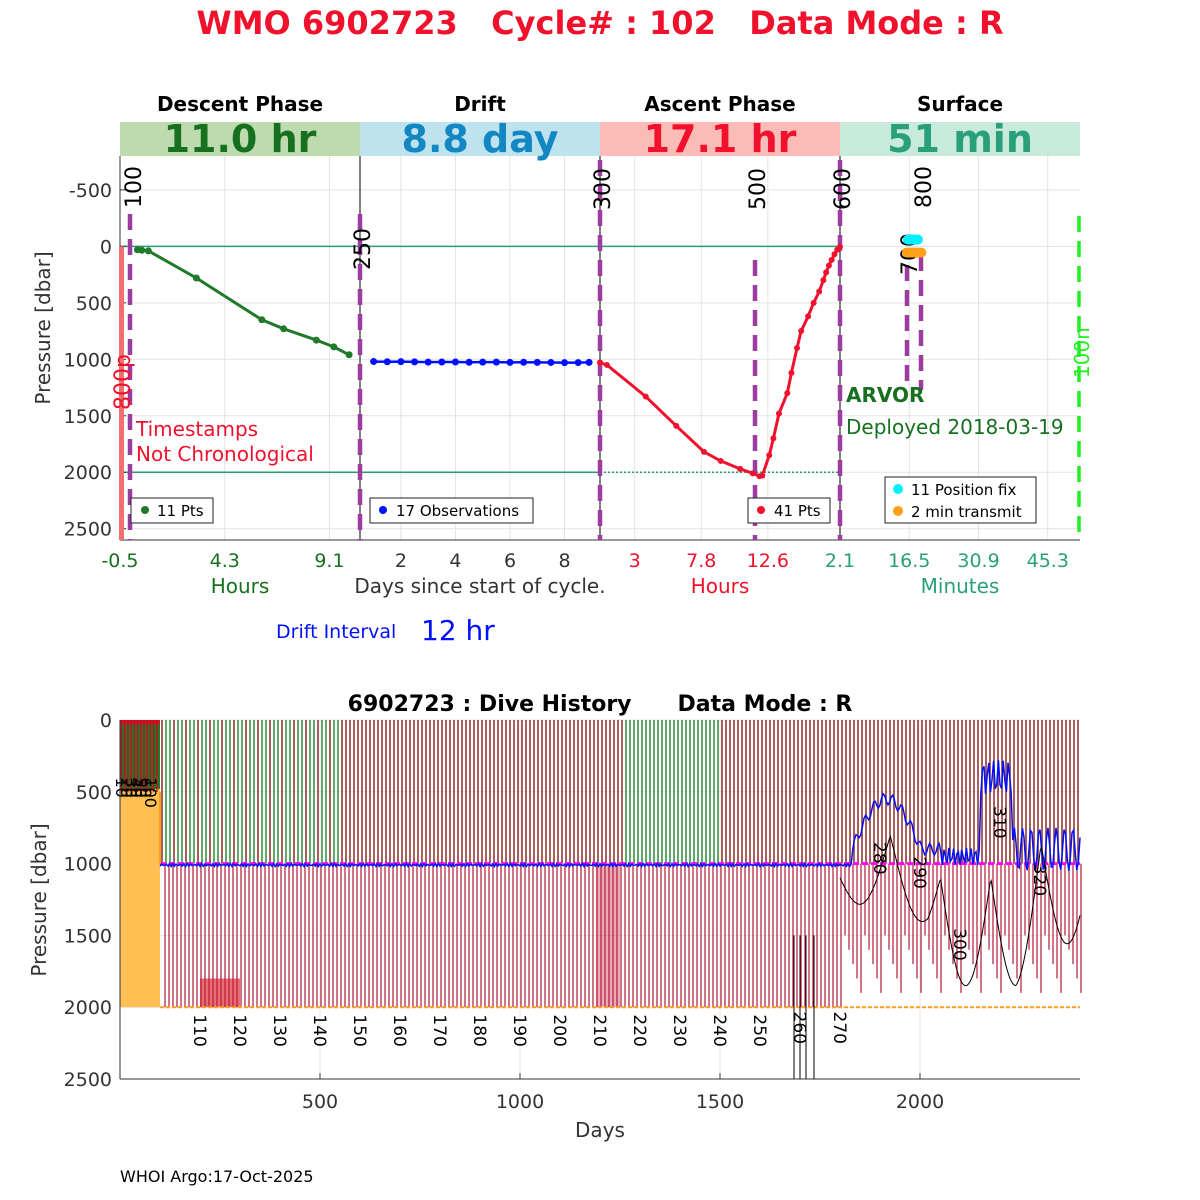 This screenshot has width=1200, height=1200. Describe the element at coordinates (239, 1030) in the screenshot. I see `cycle-label: 120` at that location.